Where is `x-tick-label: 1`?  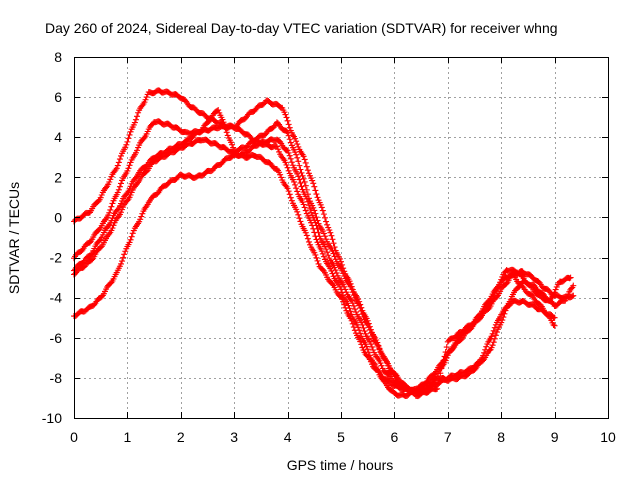
x-tick-label: 1 is located at coordinates (128, 437).